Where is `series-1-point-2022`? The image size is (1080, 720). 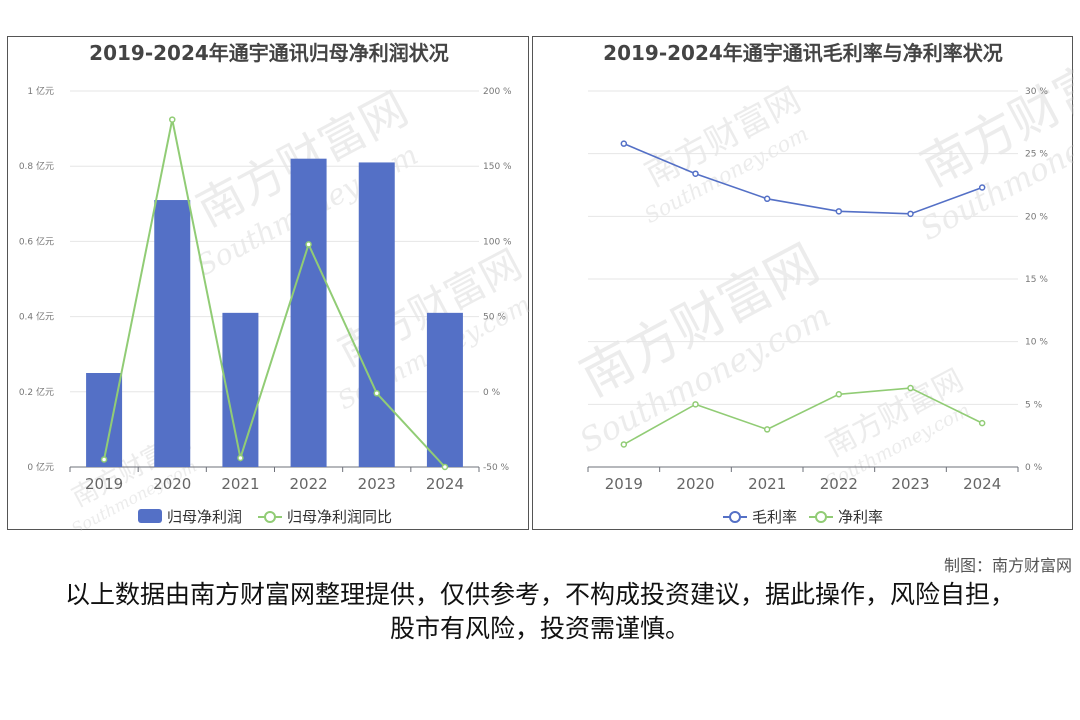 series-1-point-2022 is located at coordinates (839, 394).